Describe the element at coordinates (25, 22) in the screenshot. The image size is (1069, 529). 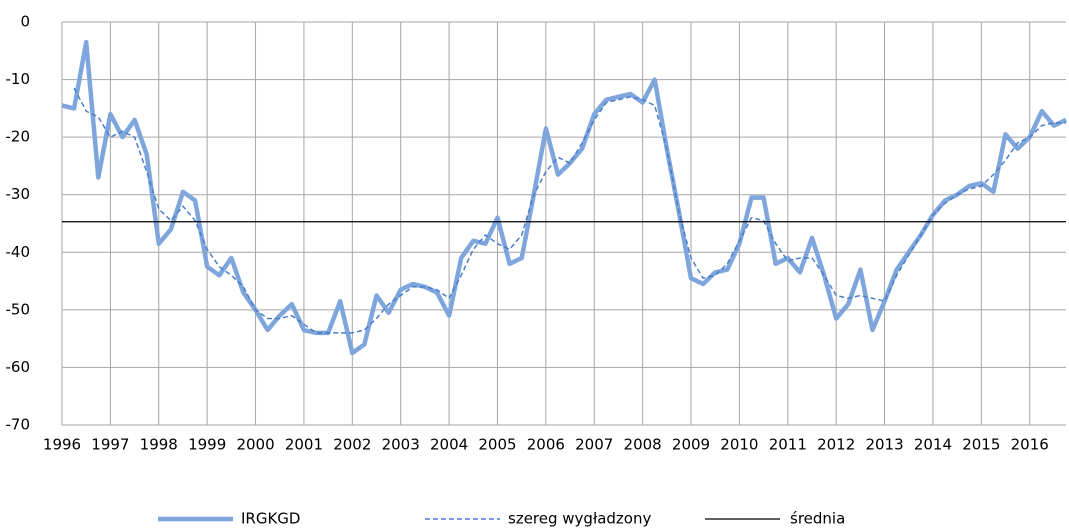
I see `y-tick-label: 0` at that location.